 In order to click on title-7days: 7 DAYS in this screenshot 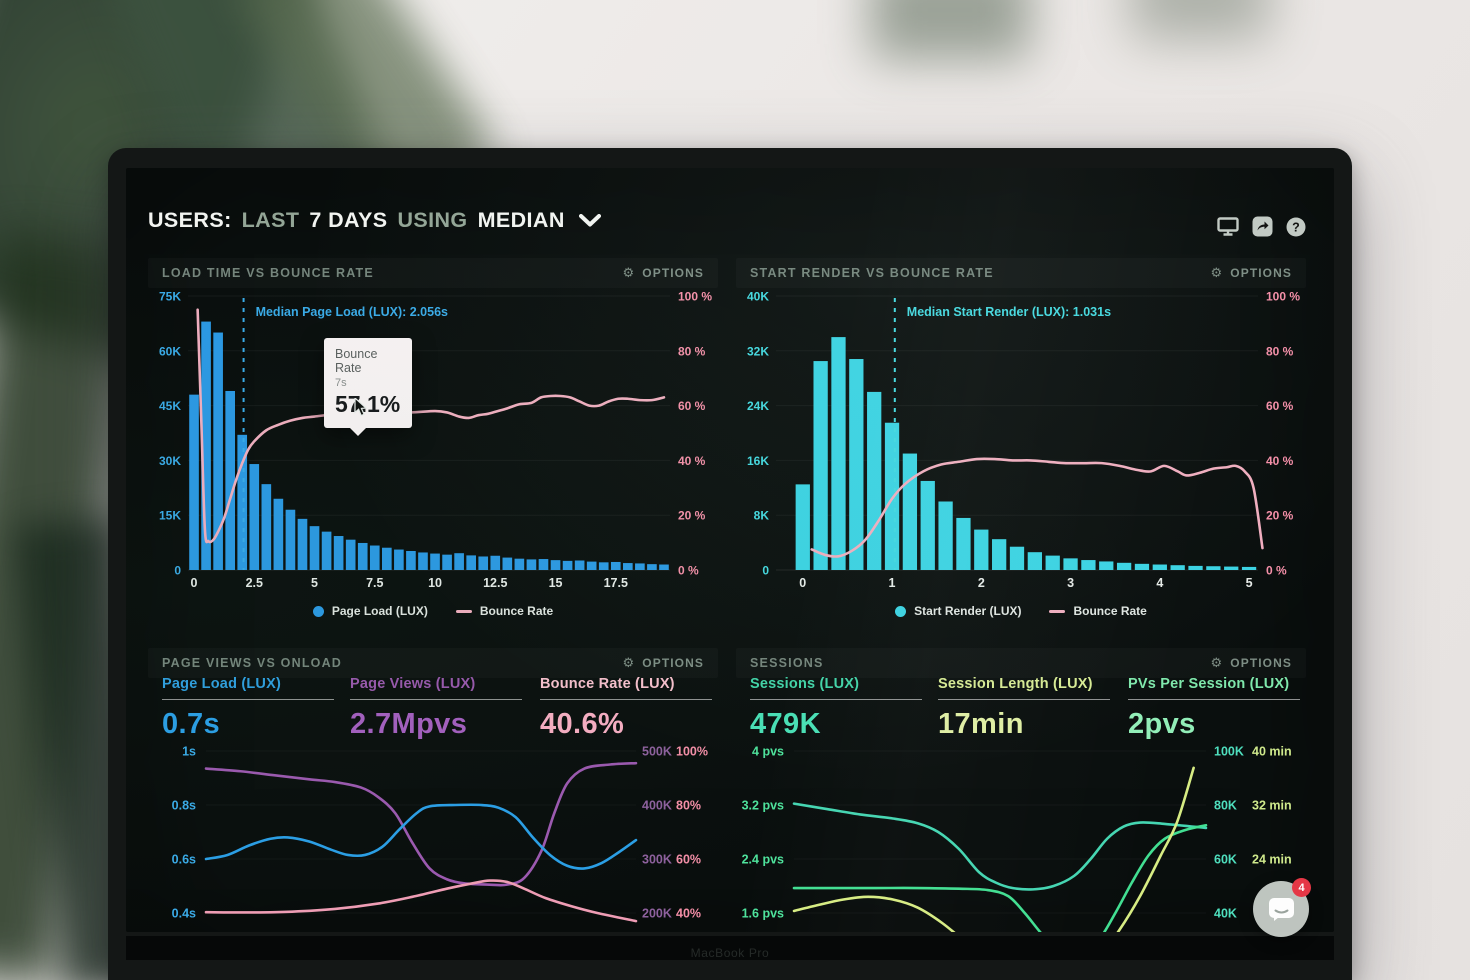, I will do `click(348, 220)`.